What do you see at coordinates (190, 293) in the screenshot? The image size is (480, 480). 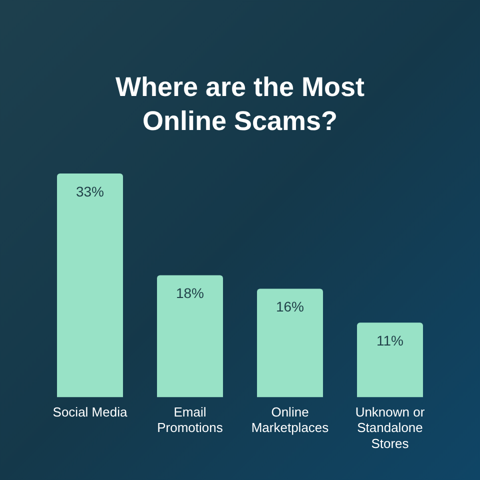 I see `data-label: 18%` at bounding box center [190, 293].